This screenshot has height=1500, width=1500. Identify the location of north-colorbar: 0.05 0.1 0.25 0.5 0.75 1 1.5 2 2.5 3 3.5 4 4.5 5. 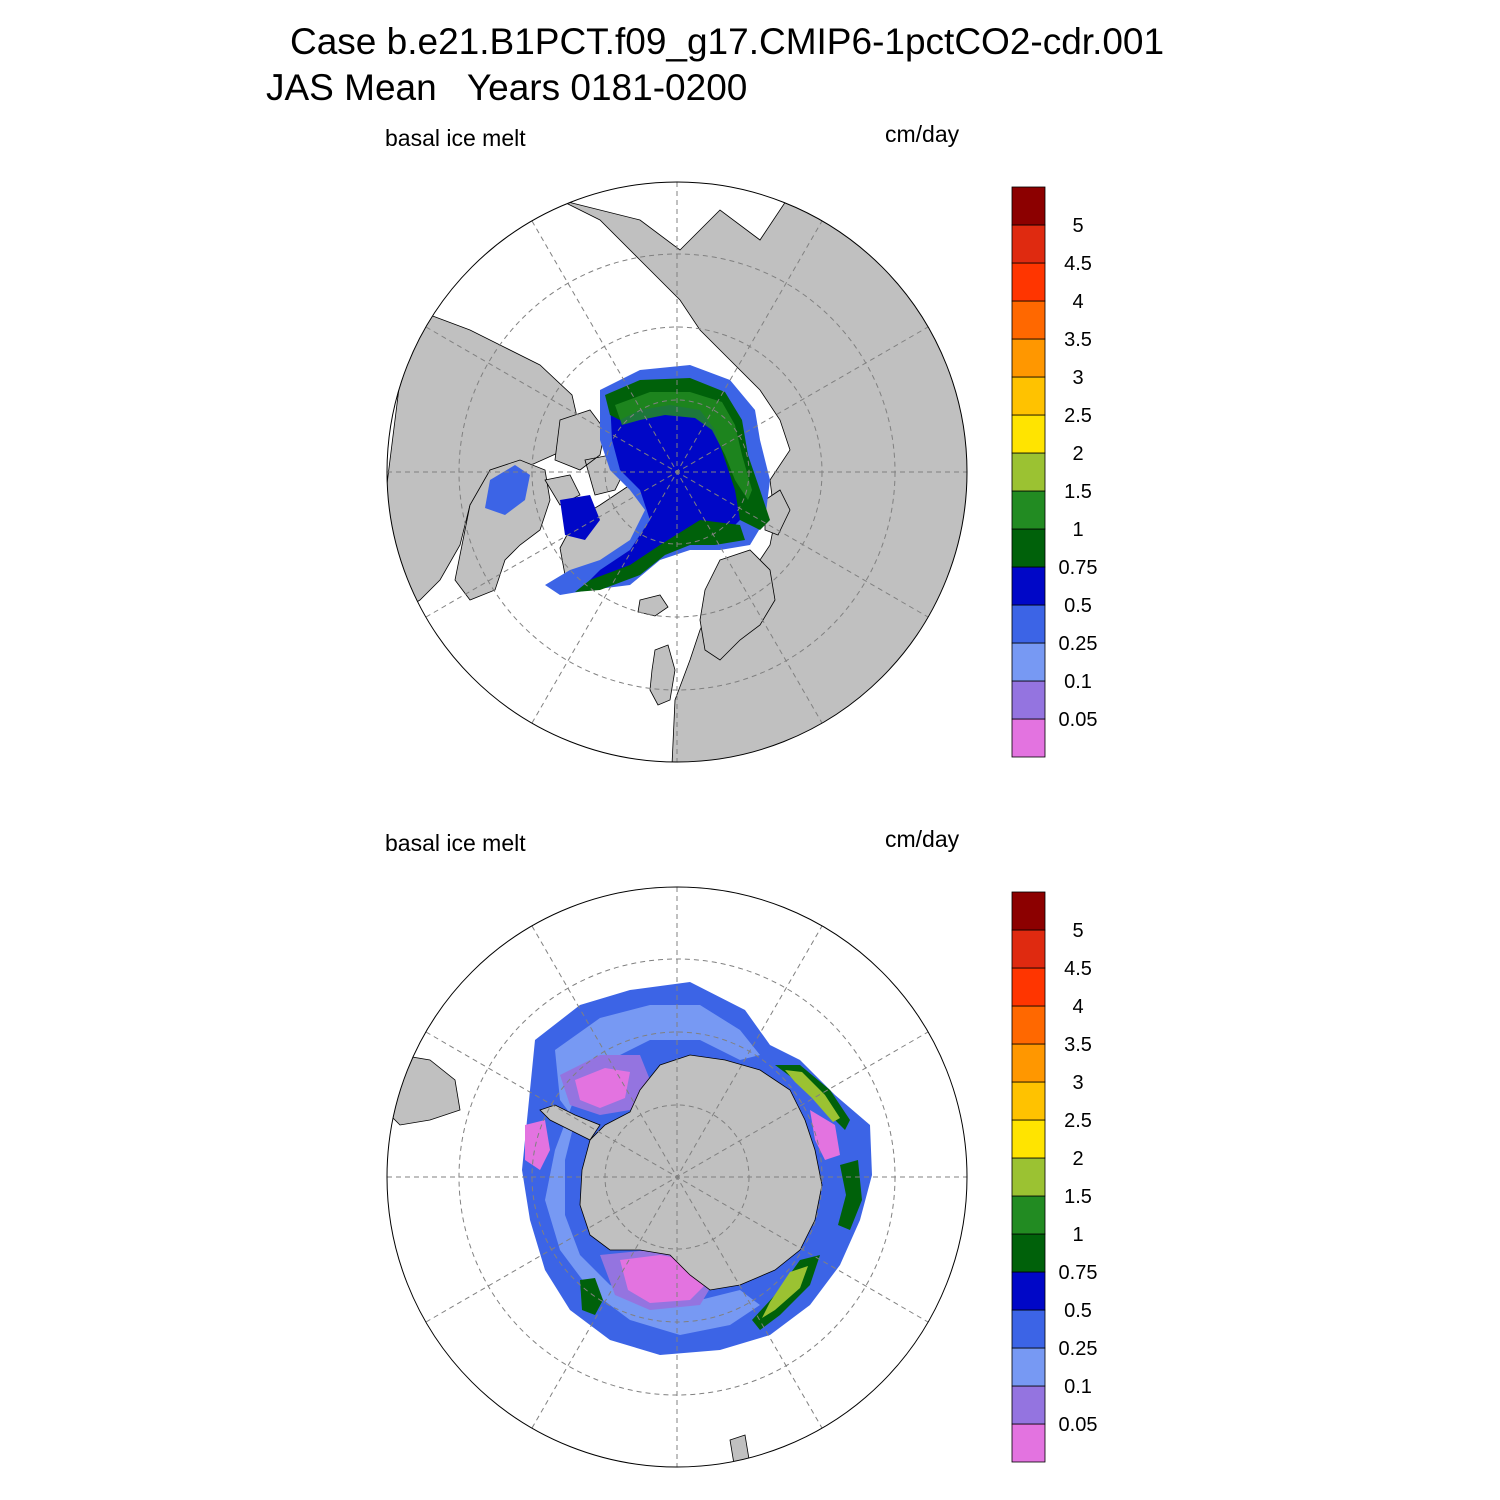
(1054, 472).